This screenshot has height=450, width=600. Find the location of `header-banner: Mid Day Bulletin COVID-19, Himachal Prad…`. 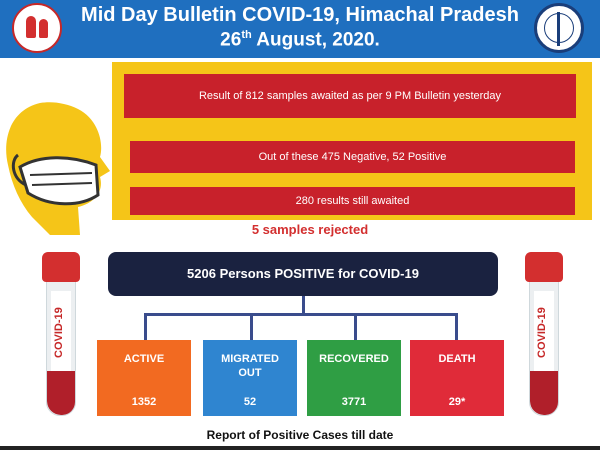

header-banner: Mid Day Bulletin COVID-19, Himachal Prad… is located at coordinates (300, 29).